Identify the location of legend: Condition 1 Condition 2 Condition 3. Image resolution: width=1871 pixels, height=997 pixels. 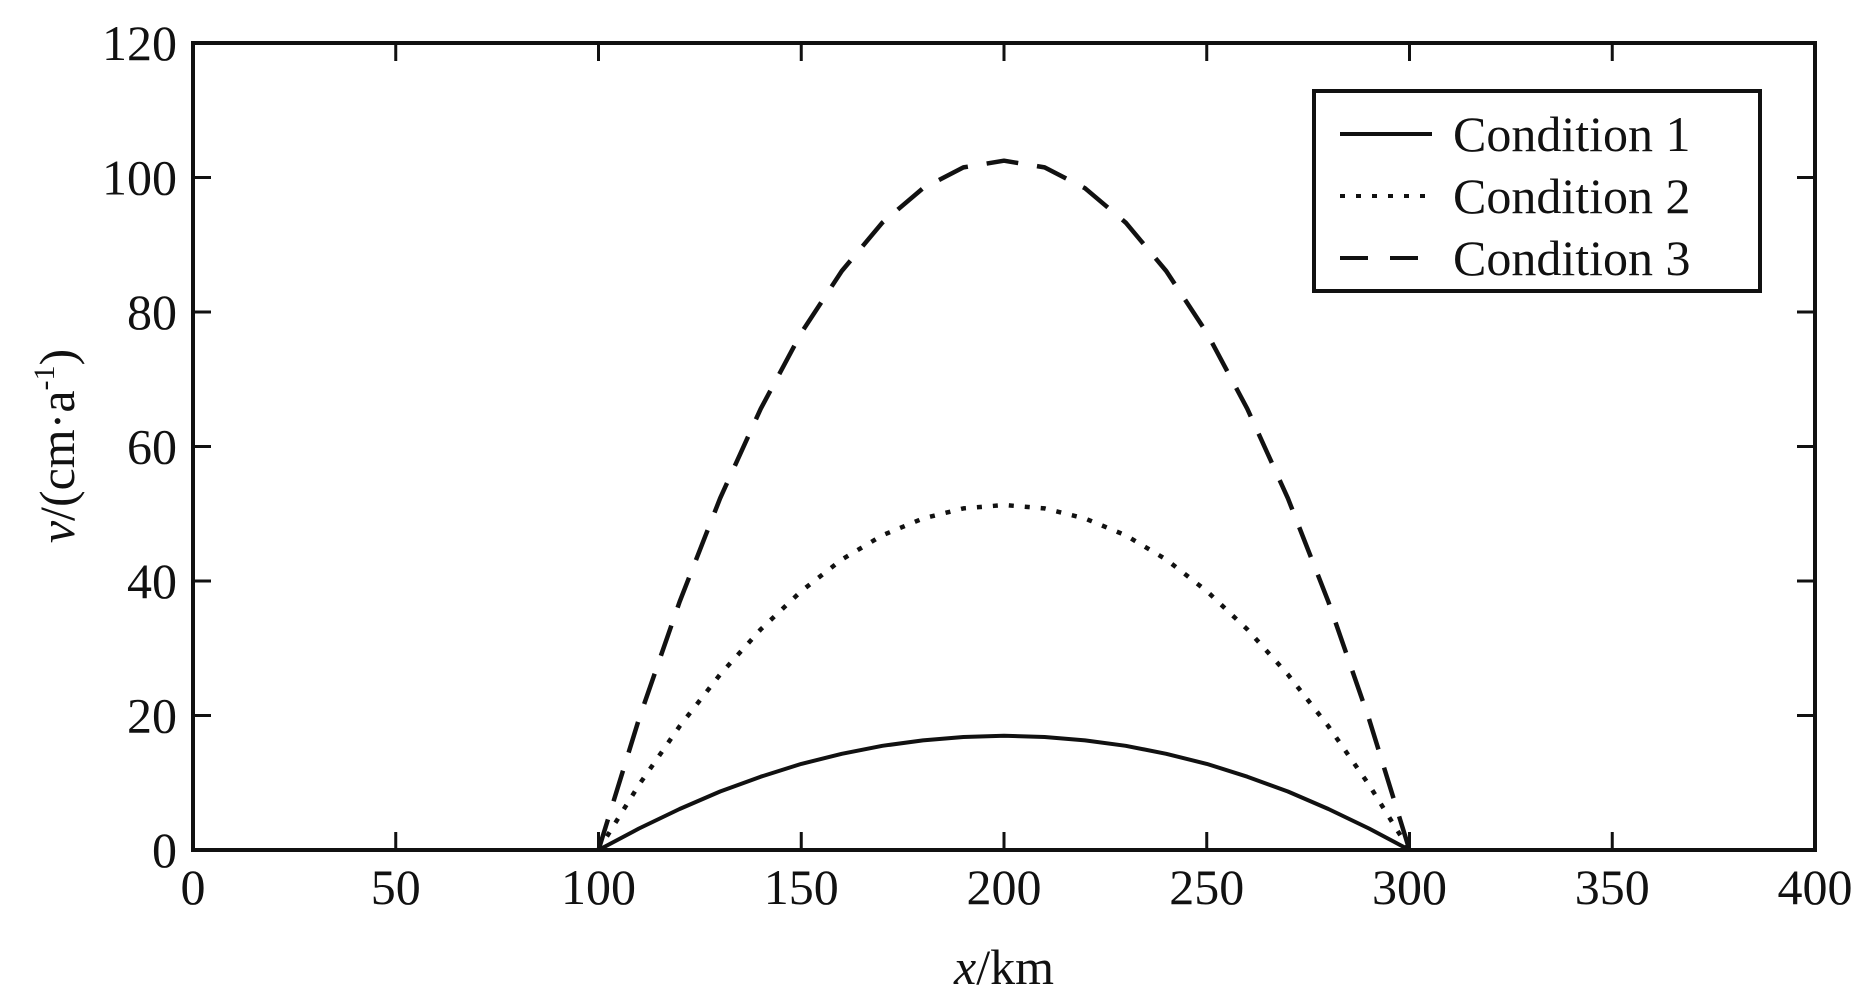
(1537, 191).